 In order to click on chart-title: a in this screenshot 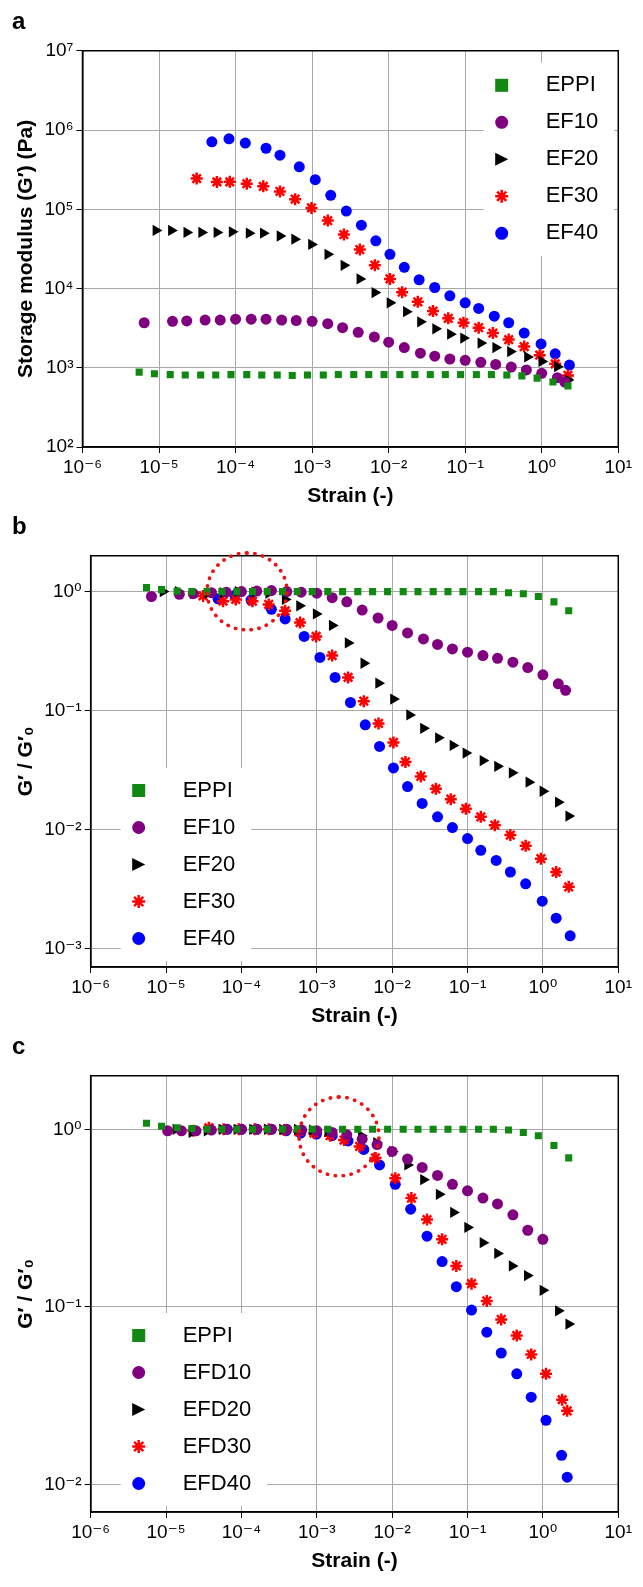, I will do `click(19, 21)`.